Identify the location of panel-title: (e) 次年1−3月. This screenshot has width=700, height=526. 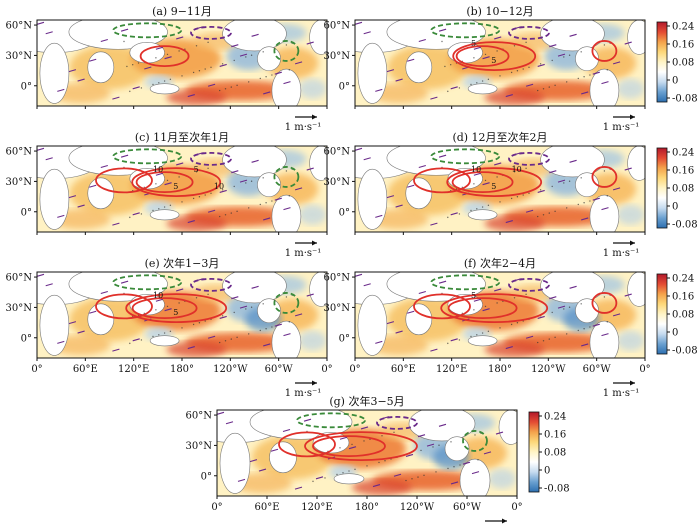
(182, 263).